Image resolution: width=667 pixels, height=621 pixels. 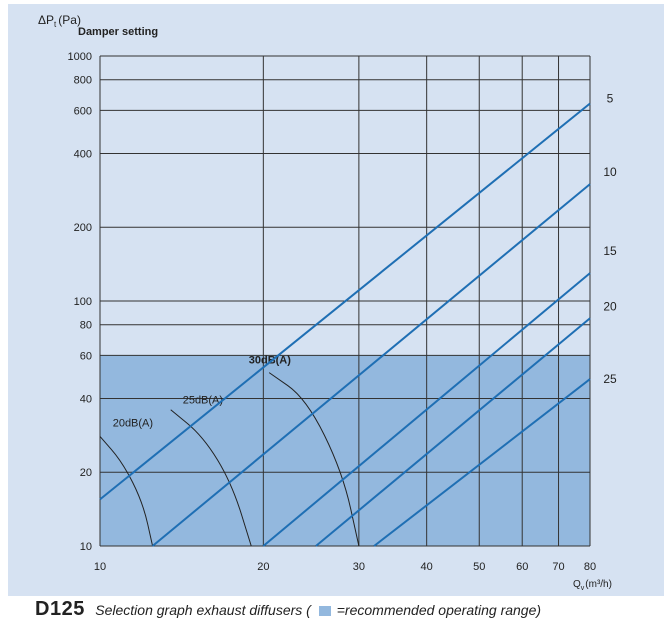 I want to click on damper-setting-label: 25, so click(x=610, y=379).